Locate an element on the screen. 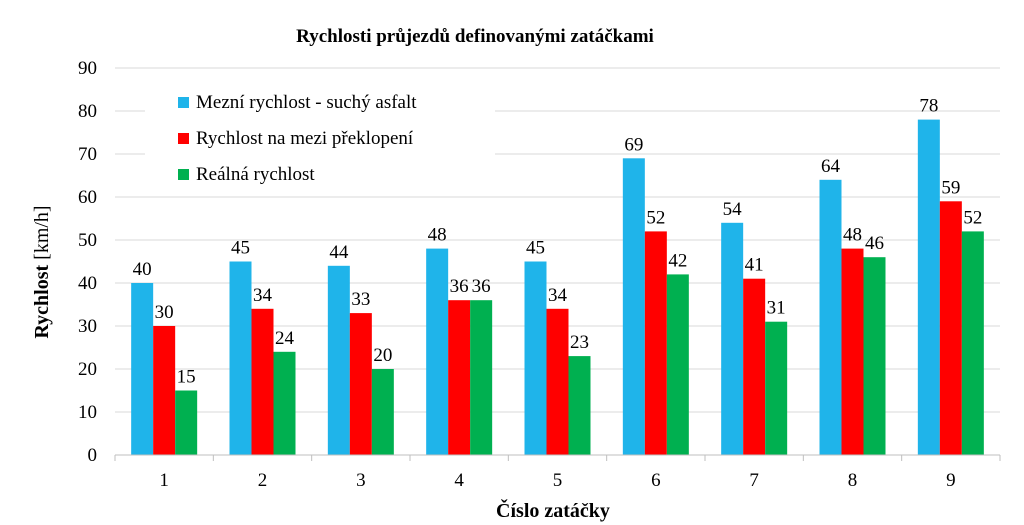 Image resolution: width=1024 pixels, height=525 pixels. x-tick-label: 6 is located at coordinates (656, 480).